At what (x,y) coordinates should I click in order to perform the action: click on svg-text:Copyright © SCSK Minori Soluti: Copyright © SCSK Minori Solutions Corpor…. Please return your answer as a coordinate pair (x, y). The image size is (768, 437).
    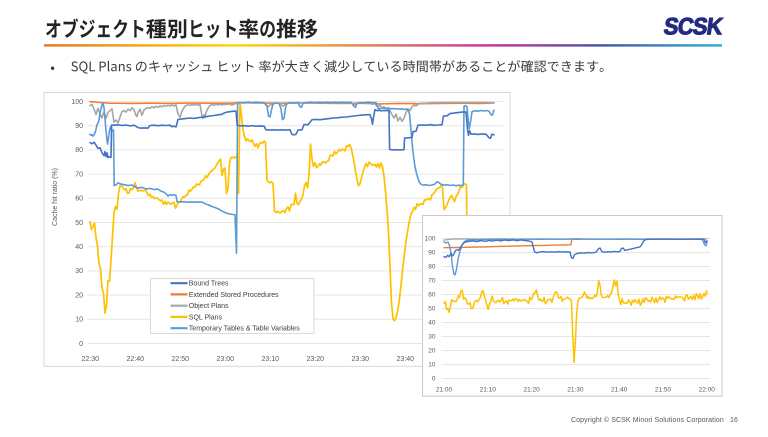
    Looking at the image, I should click on (654, 420).